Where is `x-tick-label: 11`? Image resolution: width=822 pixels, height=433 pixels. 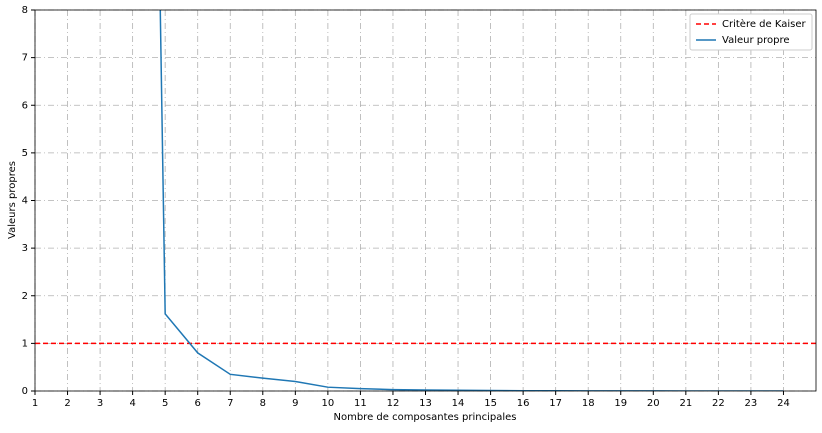
x-tick-label: 11 is located at coordinates (360, 403).